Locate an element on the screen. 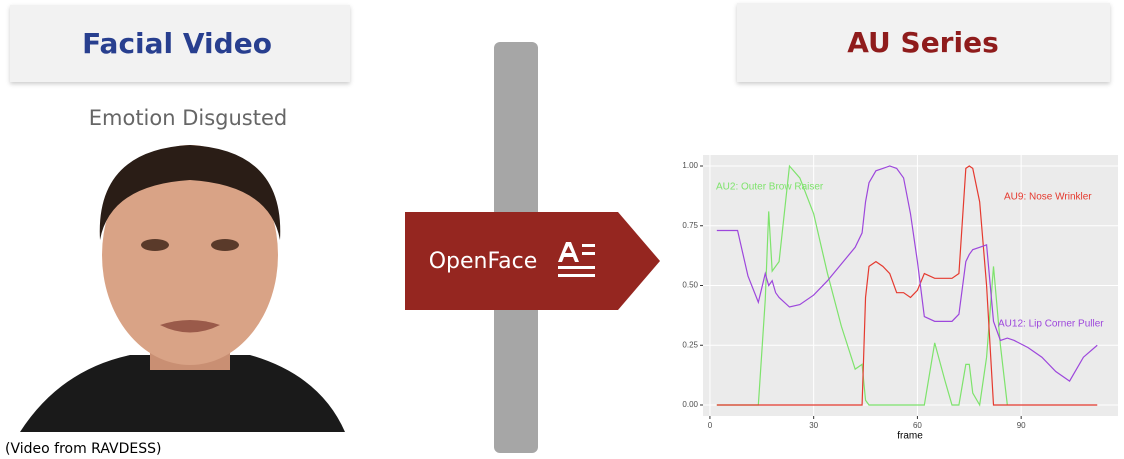 The height and width of the screenshot is (459, 1124). openface-arrow is located at coordinates (532, 261).